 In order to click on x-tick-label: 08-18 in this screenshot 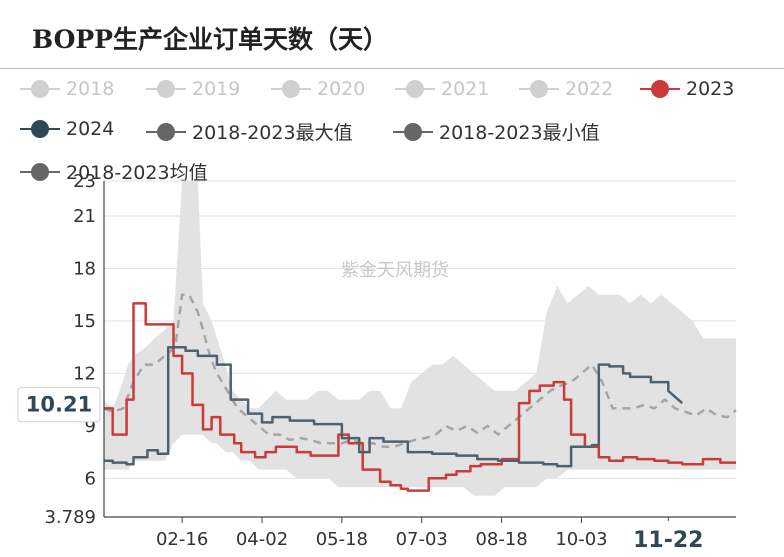, I will do `click(501, 539)`.